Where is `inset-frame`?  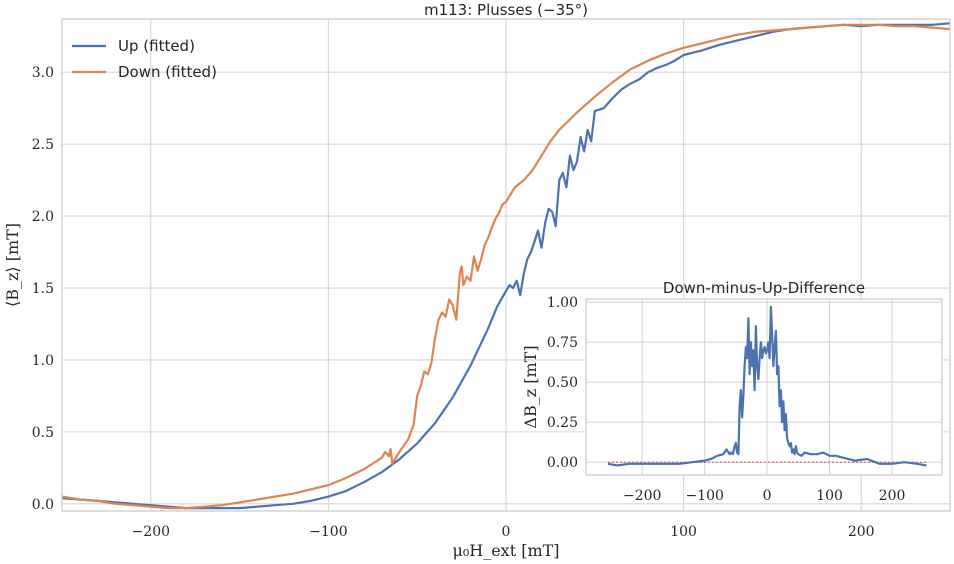
inset-frame is located at coordinates (764, 387).